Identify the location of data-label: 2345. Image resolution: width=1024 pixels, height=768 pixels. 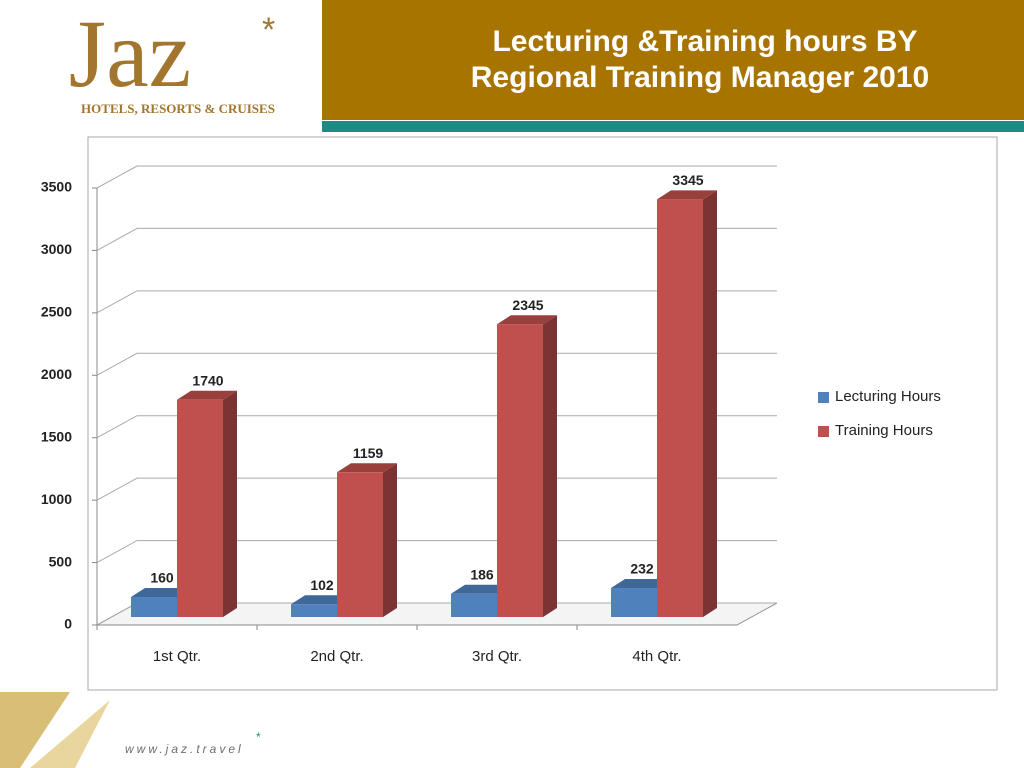
(527, 305).